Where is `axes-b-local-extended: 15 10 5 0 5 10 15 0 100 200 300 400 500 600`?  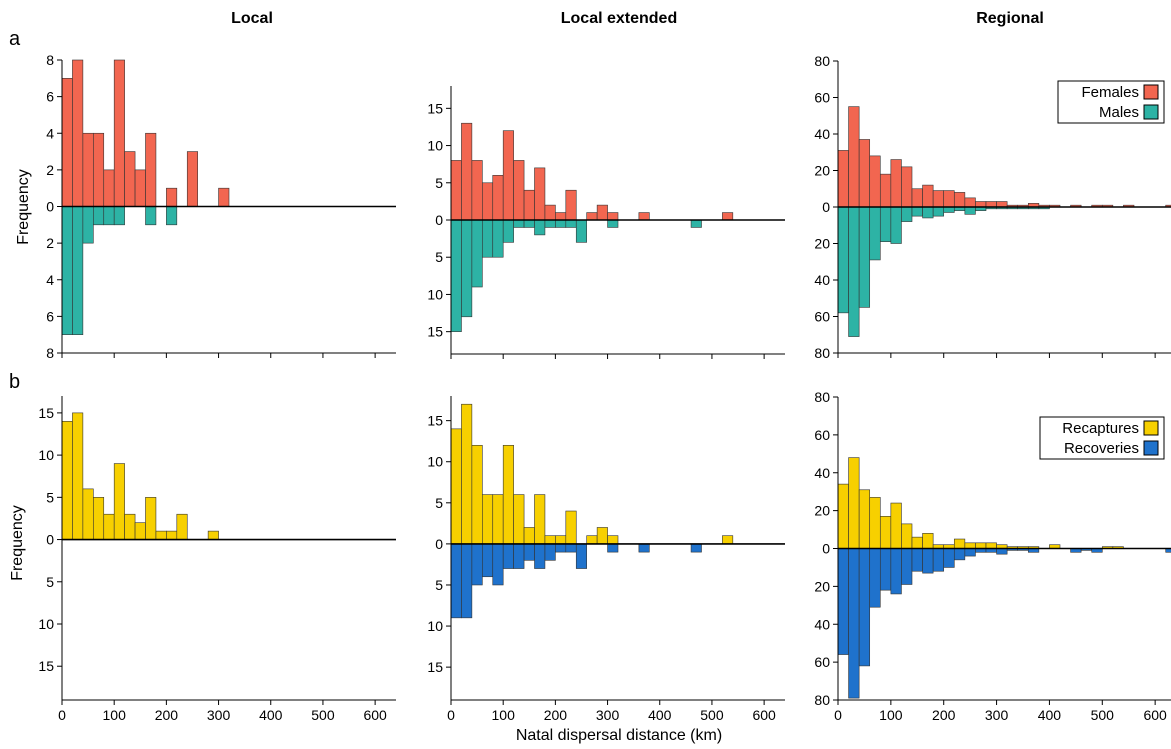 axes-b-local-extended: 15 10 5 0 5 10 15 0 100 200 300 400 500 600 is located at coordinates (606, 559).